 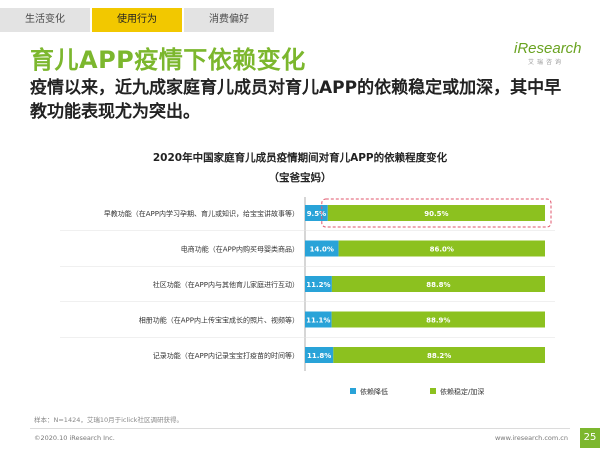 I want to click on legend-label-decrease: 依赖降低, so click(x=374, y=391).